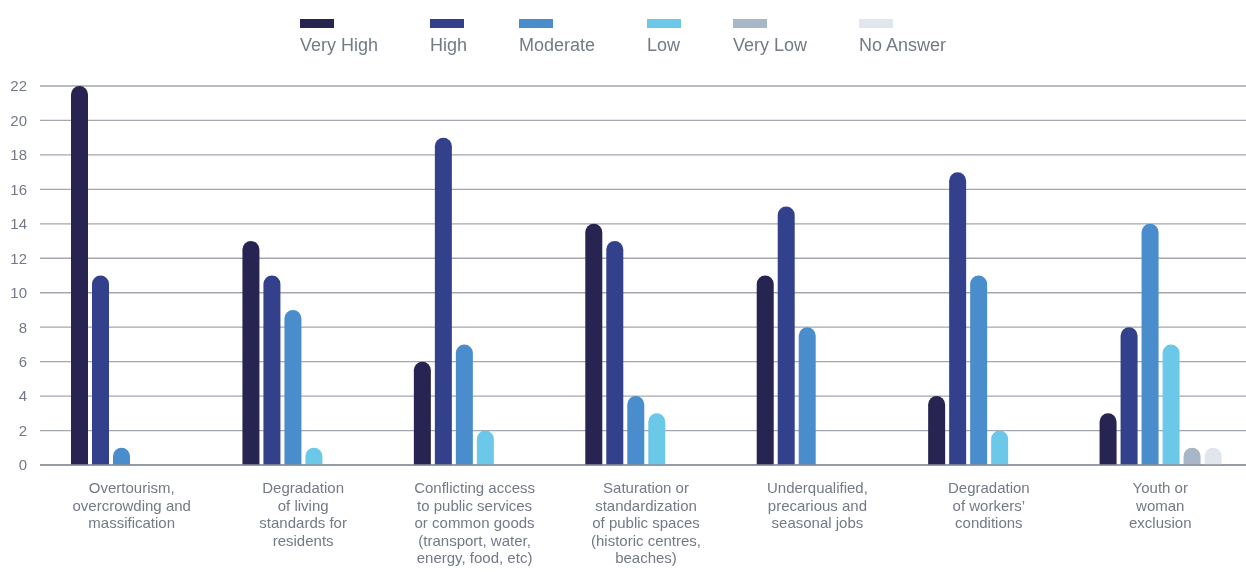 Image resolution: width=1246 pixels, height=572 pixels. What do you see at coordinates (18, 155) in the screenshot?
I see `y-tick-label: 18` at bounding box center [18, 155].